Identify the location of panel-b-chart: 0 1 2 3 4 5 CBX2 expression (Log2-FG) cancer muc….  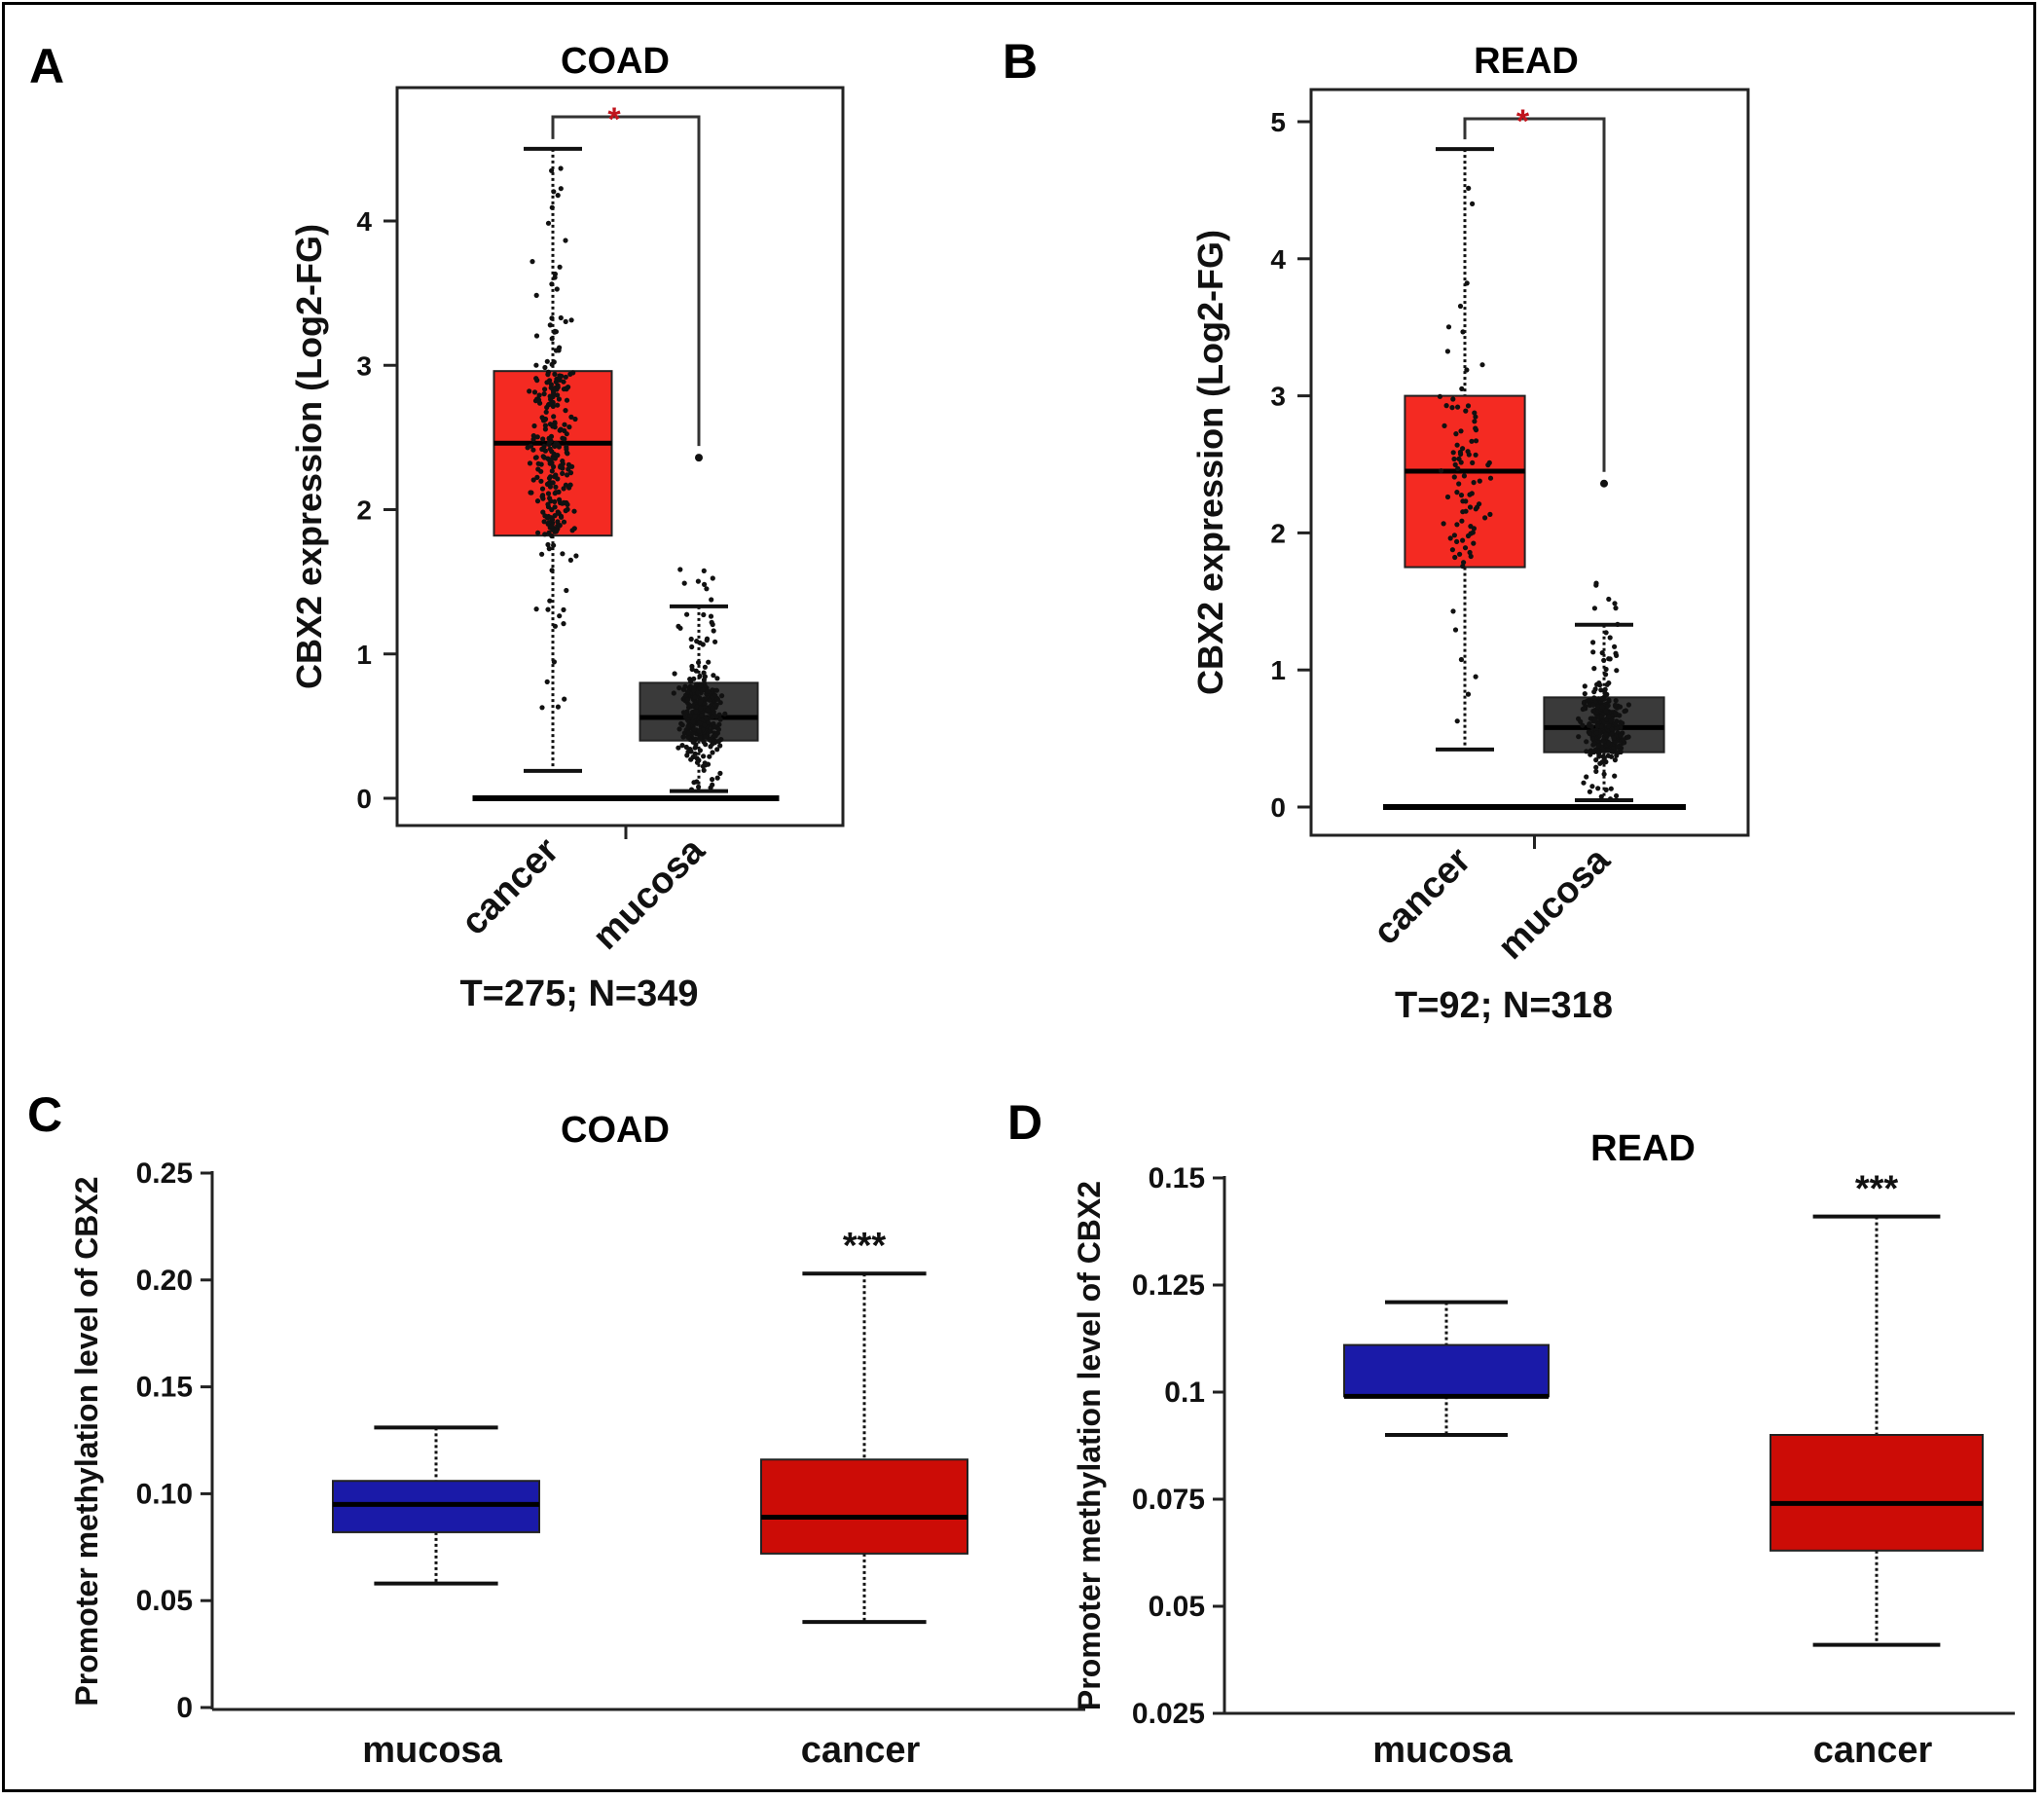
(1470, 528).